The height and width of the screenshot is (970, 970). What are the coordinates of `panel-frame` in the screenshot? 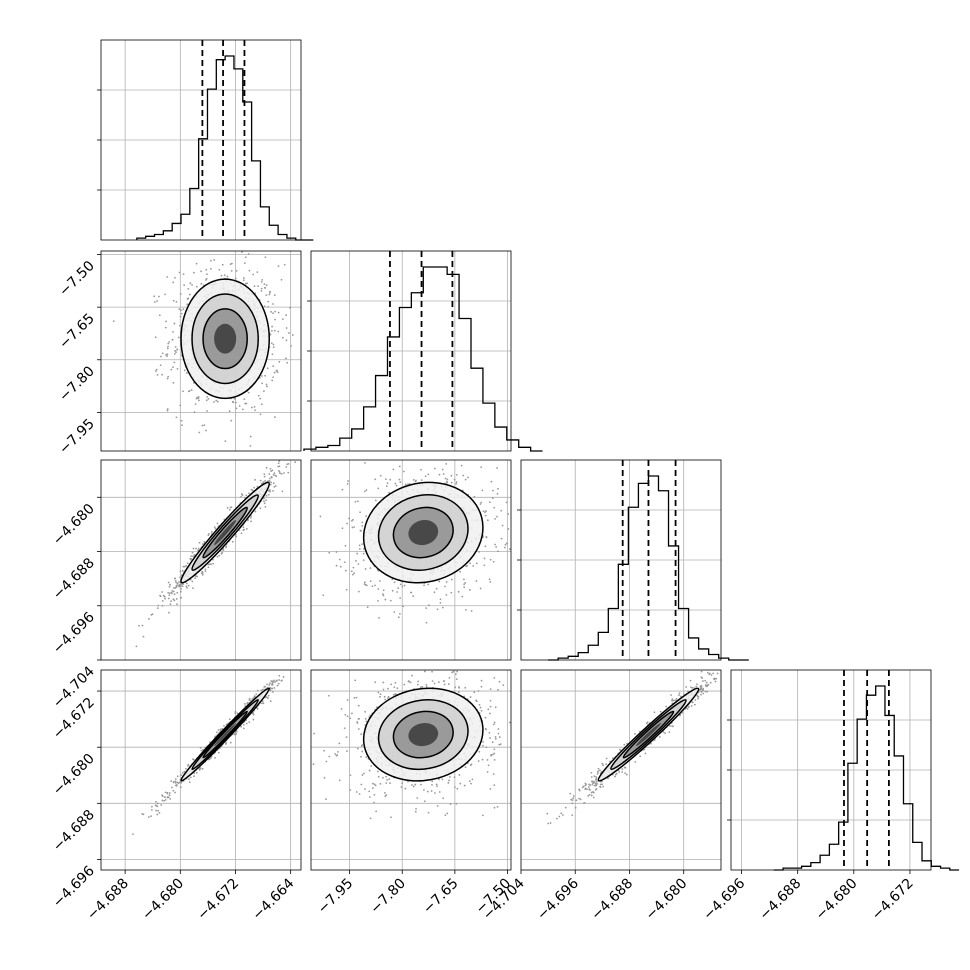 It's located at (201, 560).